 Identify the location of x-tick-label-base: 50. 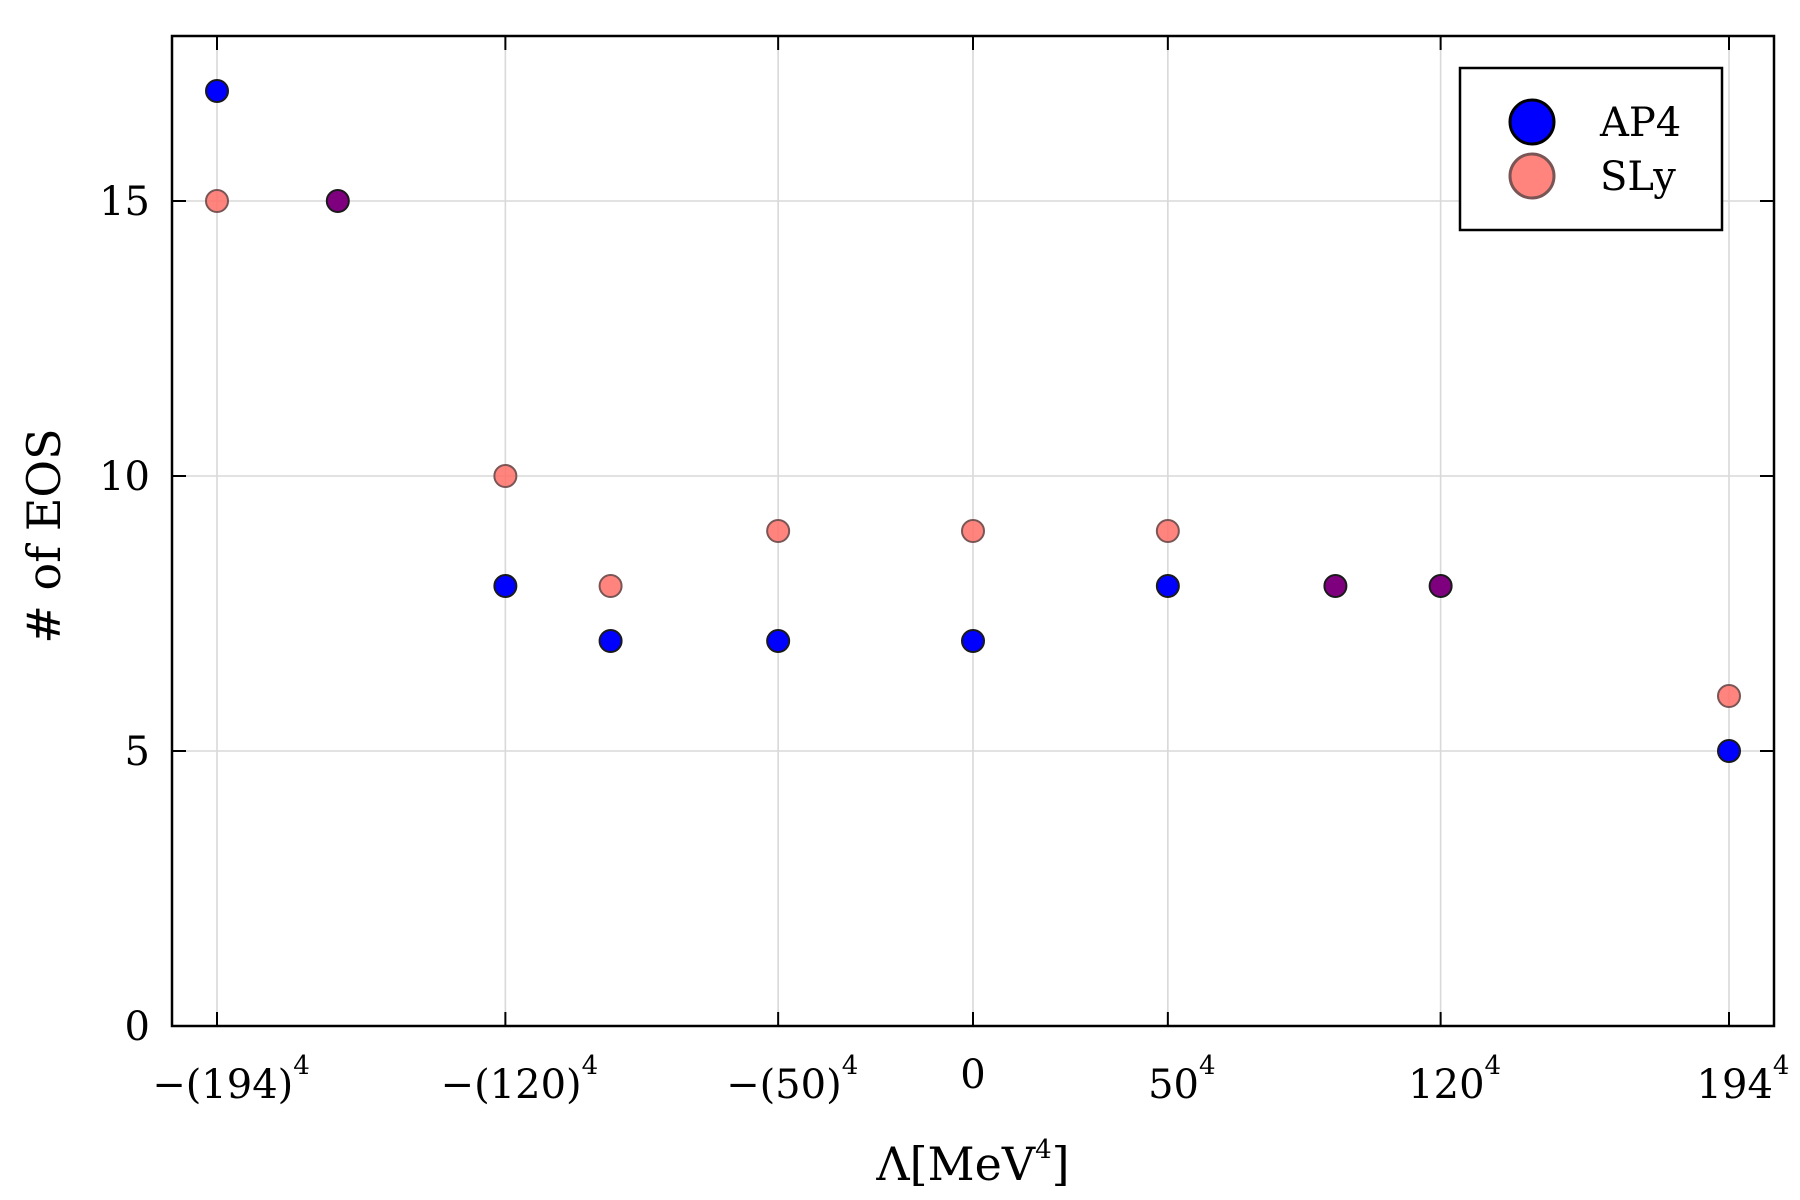
(1173, 1085).